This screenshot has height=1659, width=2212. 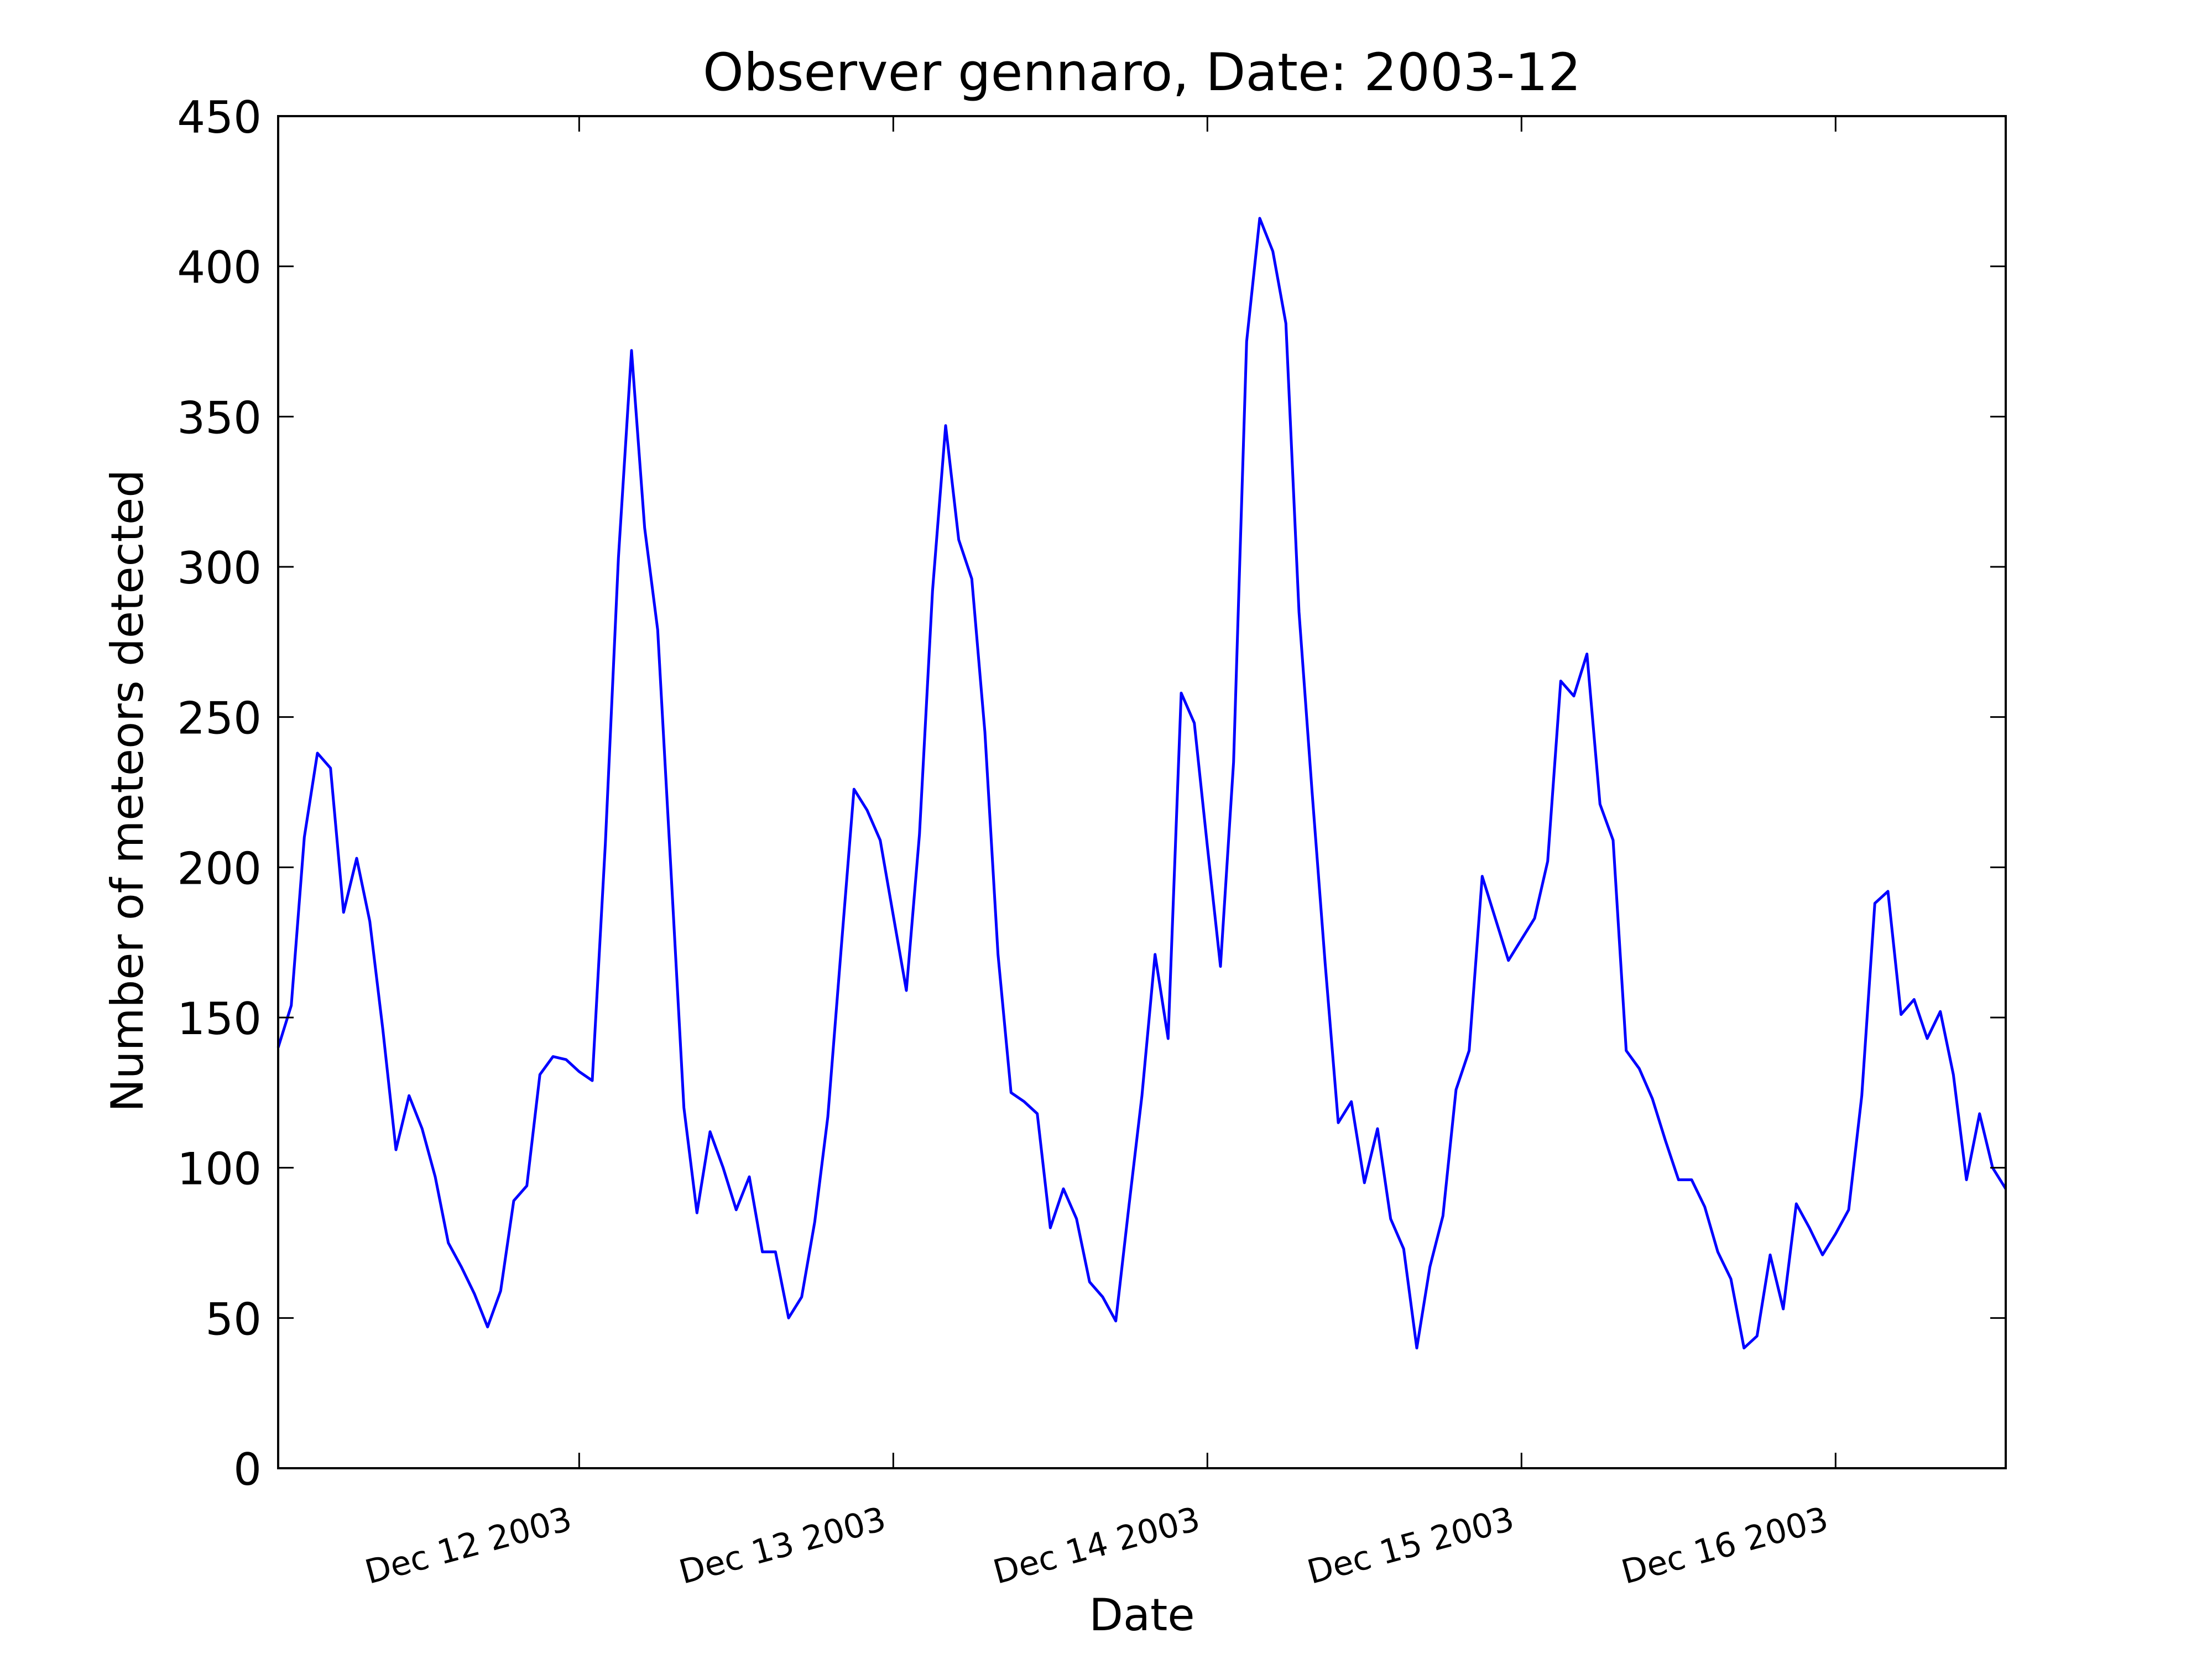 I want to click on chart-title: Observer gennaro, Date: 2003-12, so click(x=1142, y=73).